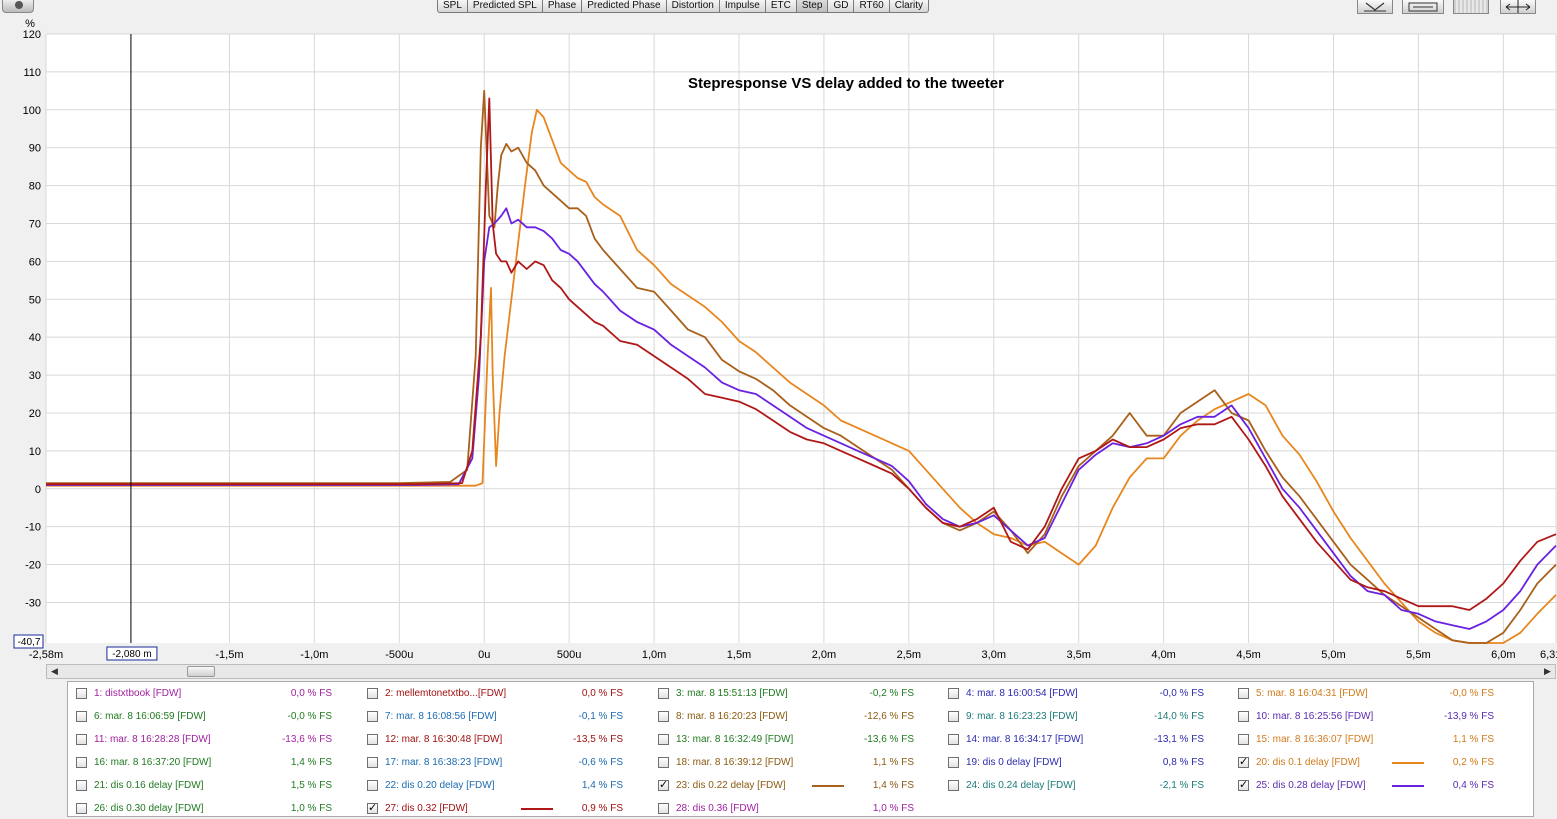  I want to click on scrollbar-thumb, so click(201, 671).